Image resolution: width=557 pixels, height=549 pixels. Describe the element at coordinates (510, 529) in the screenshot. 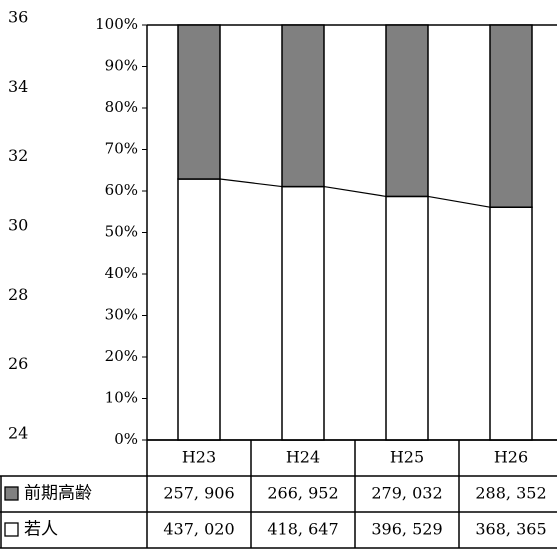

I see `table-cell-若人-H26: 368, 365` at that location.